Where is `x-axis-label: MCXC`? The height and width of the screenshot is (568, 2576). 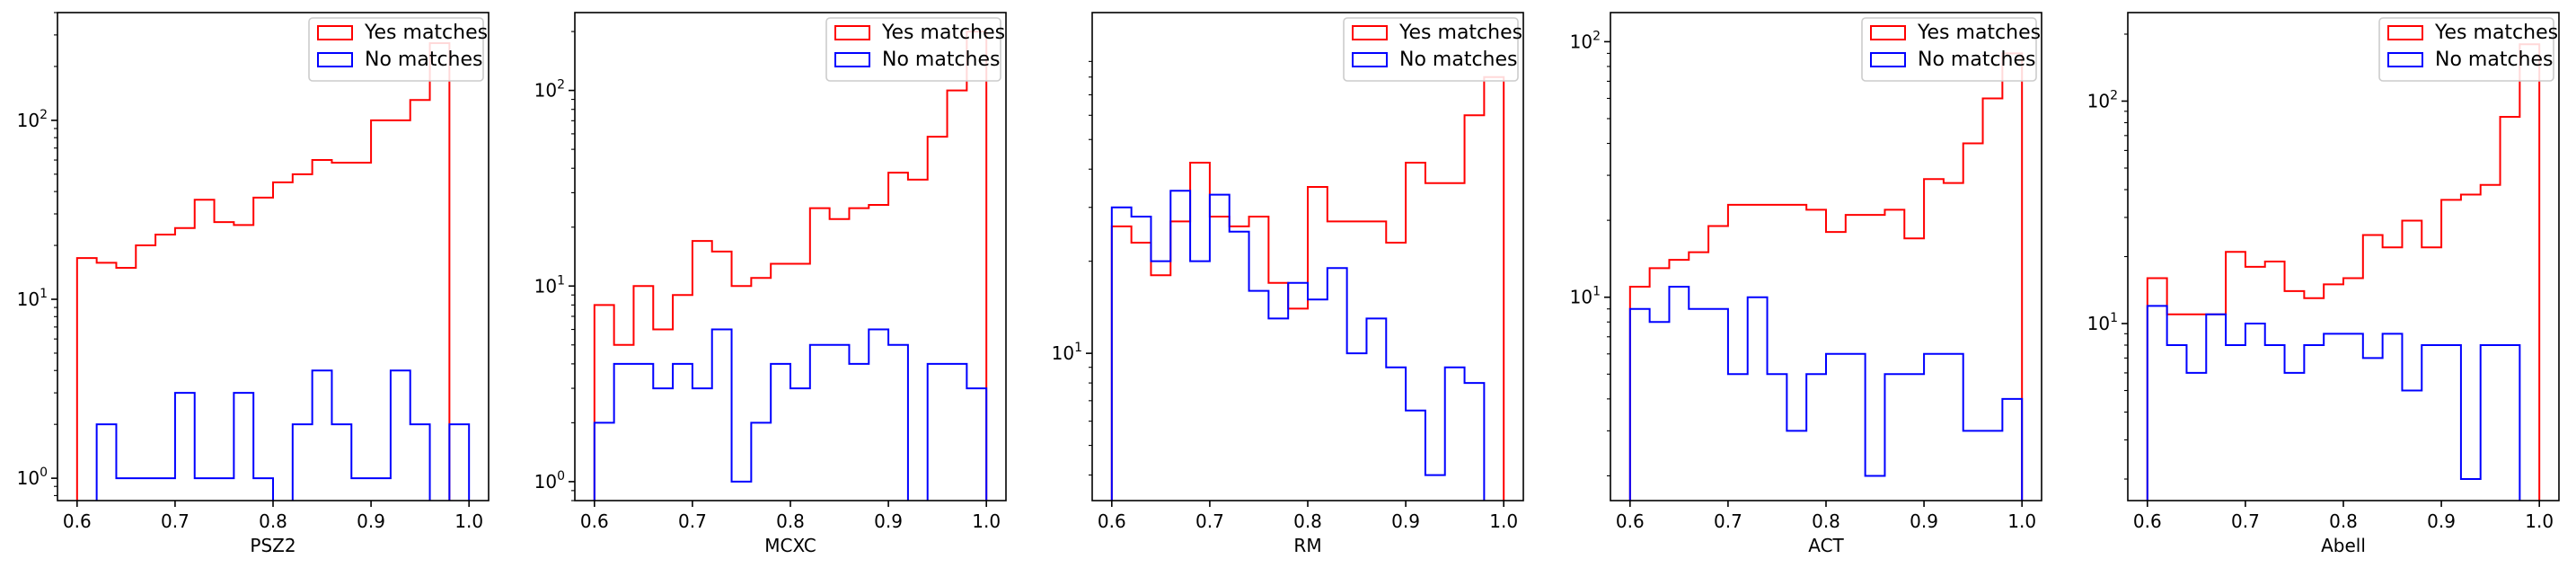
x-axis-label: MCXC is located at coordinates (790, 545).